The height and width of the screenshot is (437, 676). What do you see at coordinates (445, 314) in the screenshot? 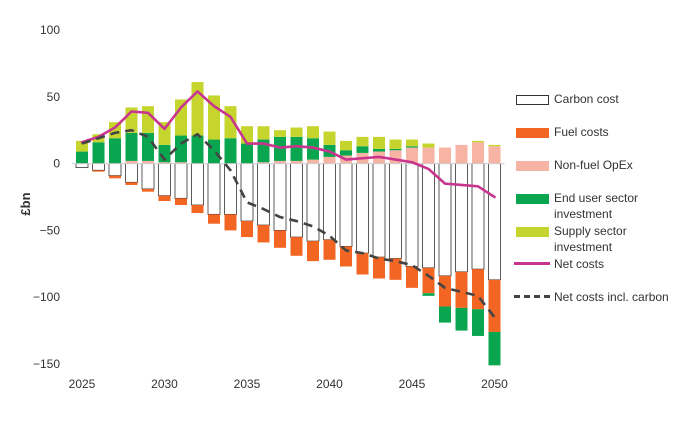
I see `bar-end-user-sector-investment-2047` at bounding box center [445, 314].